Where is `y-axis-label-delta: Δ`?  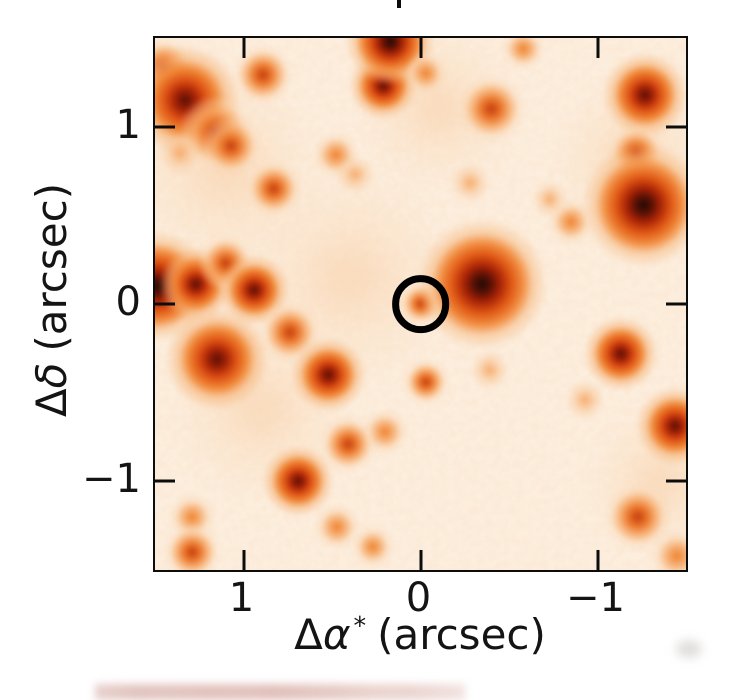
y-axis-label-delta: Δ is located at coordinates (51, 403).